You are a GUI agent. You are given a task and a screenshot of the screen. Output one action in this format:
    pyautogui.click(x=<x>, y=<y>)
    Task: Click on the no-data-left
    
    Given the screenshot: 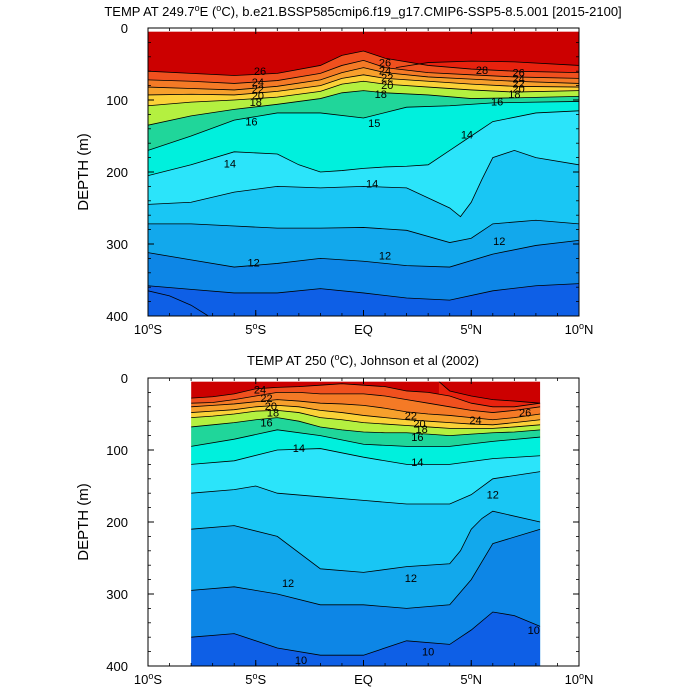 What is the action you would take?
    pyautogui.click(x=170, y=522)
    